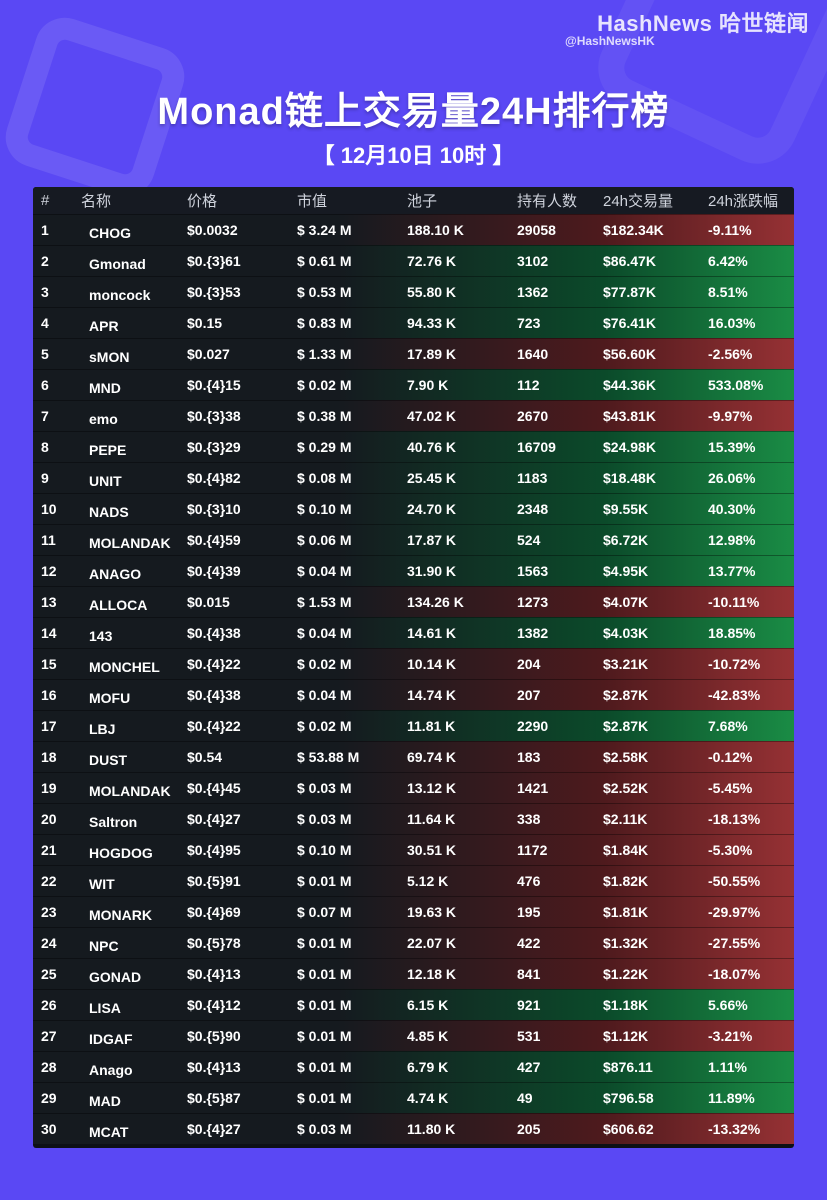 Image resolution: width=827 pixels, height=1200 pixels. Describe the element at coordinates (324, 819) in the screenshot. I see `cell-market-cap: $ 0.03 M` at that location.